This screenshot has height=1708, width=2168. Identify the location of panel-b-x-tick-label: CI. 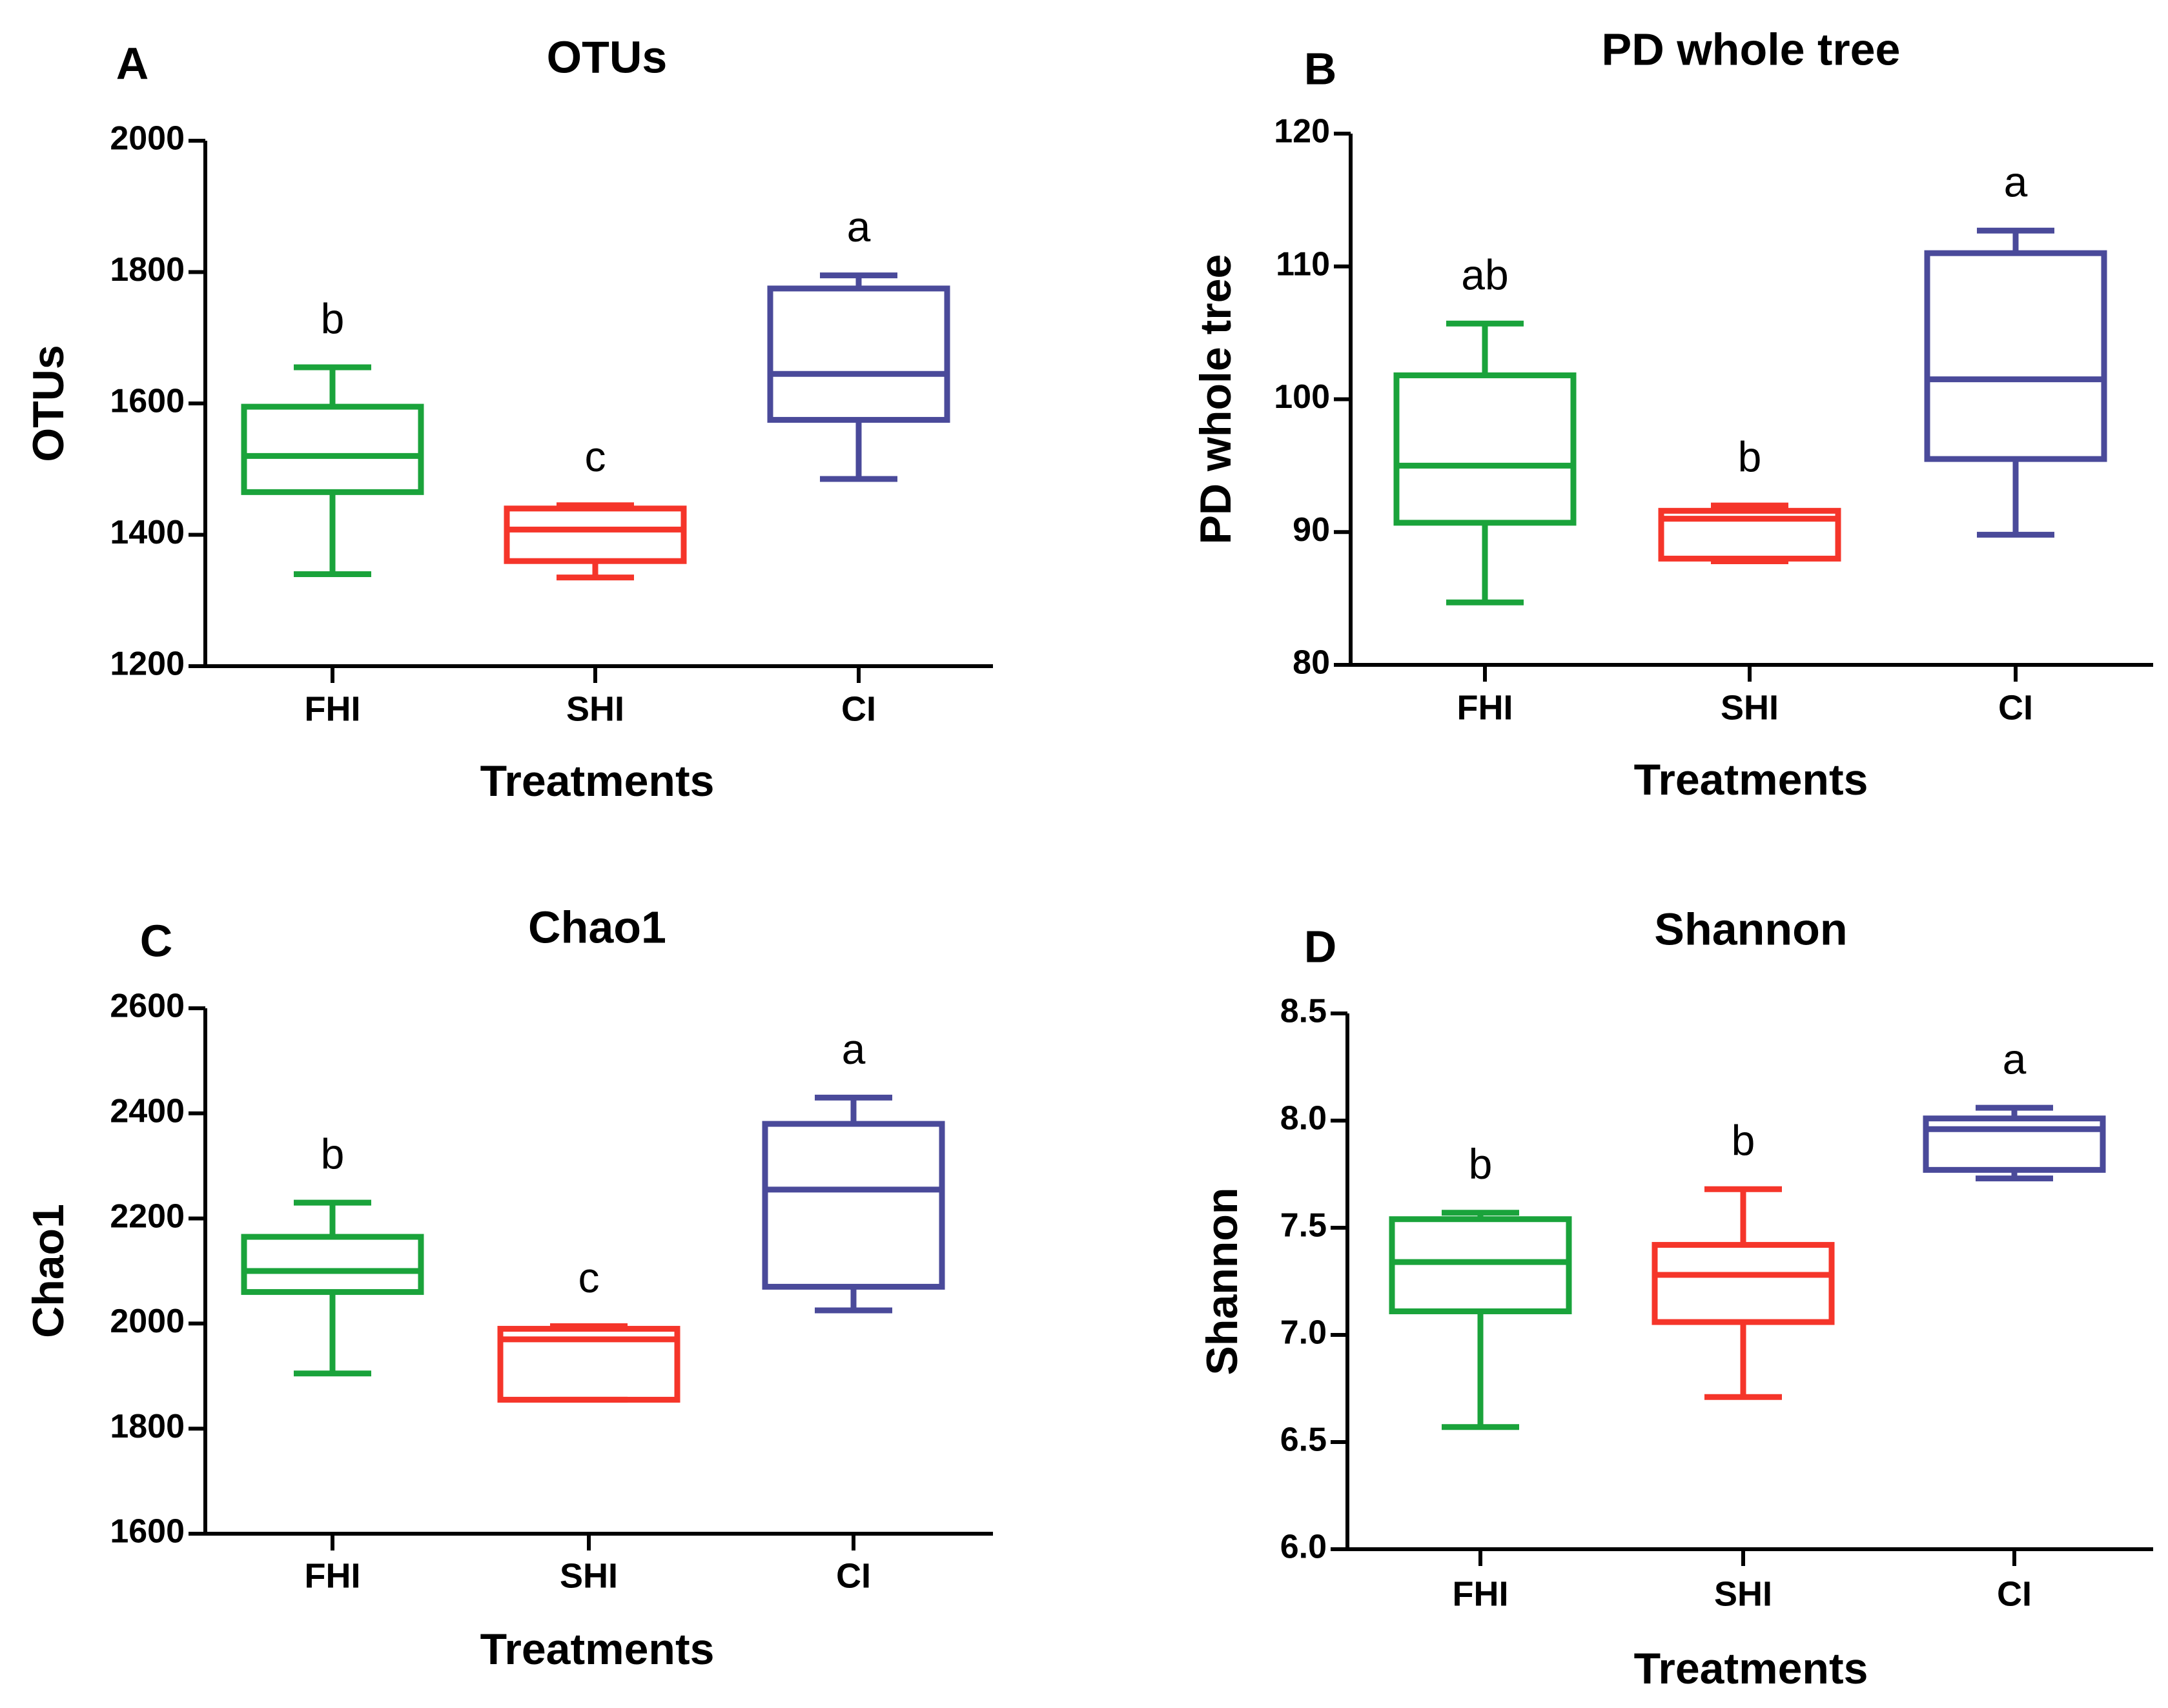
(2015, 708).